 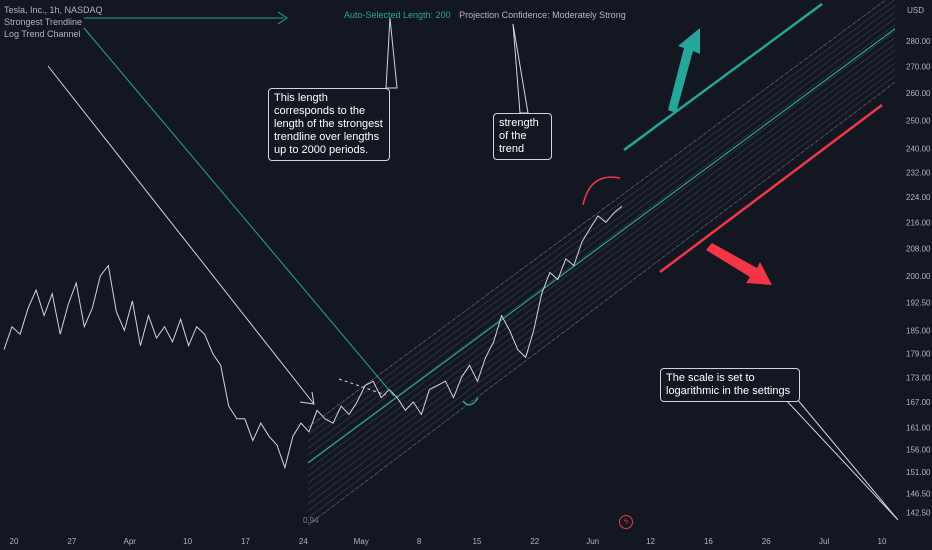 I want to click on down-arrow-icon, so click(x=739, y=264).